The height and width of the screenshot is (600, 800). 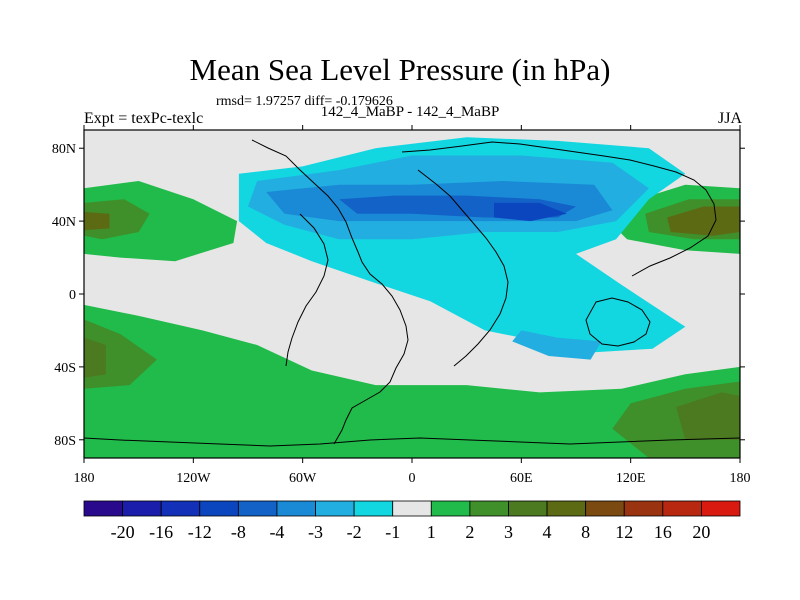 What do you see at coordinates (144, 118) in the screenshot?
I see `experiment-label: Expt = texPc-texlc` at bounding box center [144, 118].